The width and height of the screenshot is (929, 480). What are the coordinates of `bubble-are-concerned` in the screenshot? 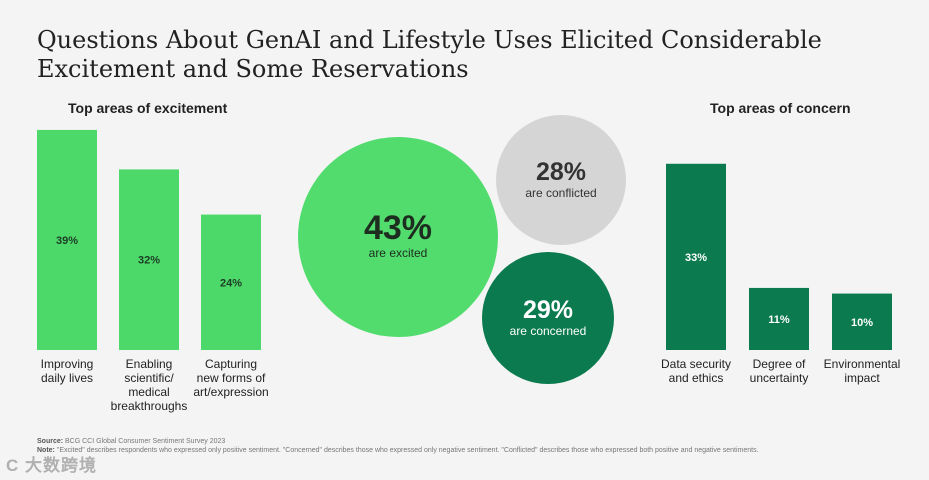 It's located at (548, 318).